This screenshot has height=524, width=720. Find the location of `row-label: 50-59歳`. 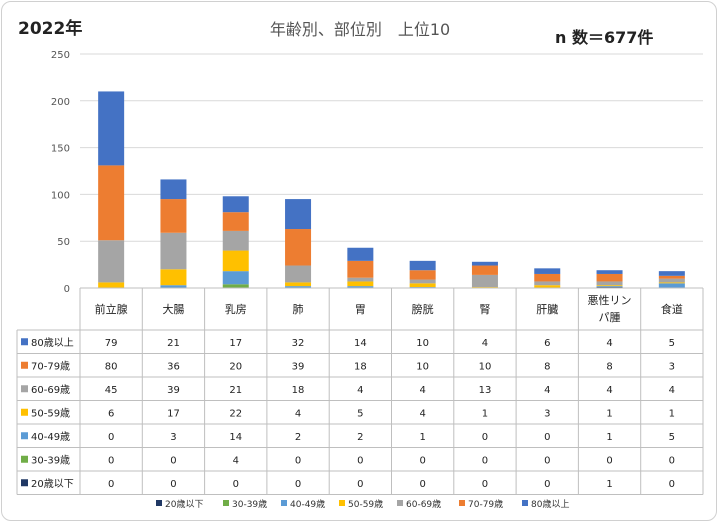

row-label: 50-59歳 is located at coordinates (50, 413).